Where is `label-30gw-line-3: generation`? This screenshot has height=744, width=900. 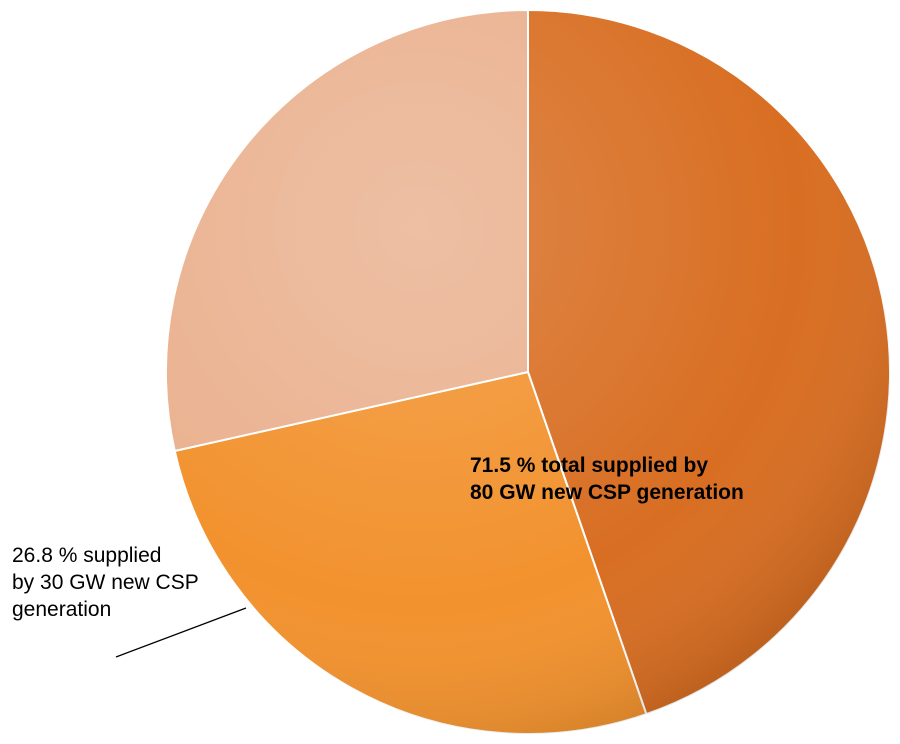 label-30gw-line-3: generation is located at coordinates (62, 609).